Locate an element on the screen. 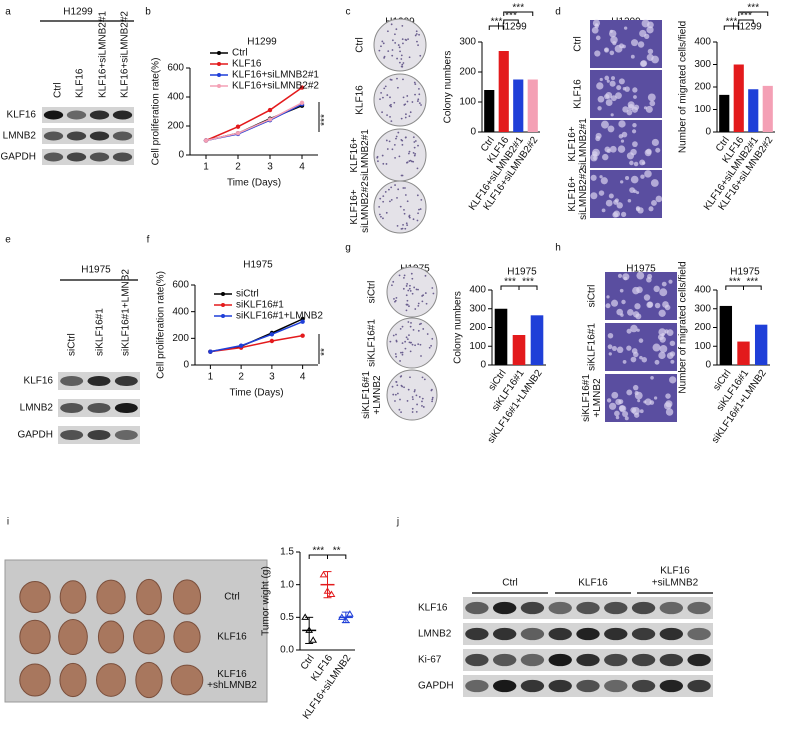  row-label: siKLF16#1 is located at coordinates (592, 347).